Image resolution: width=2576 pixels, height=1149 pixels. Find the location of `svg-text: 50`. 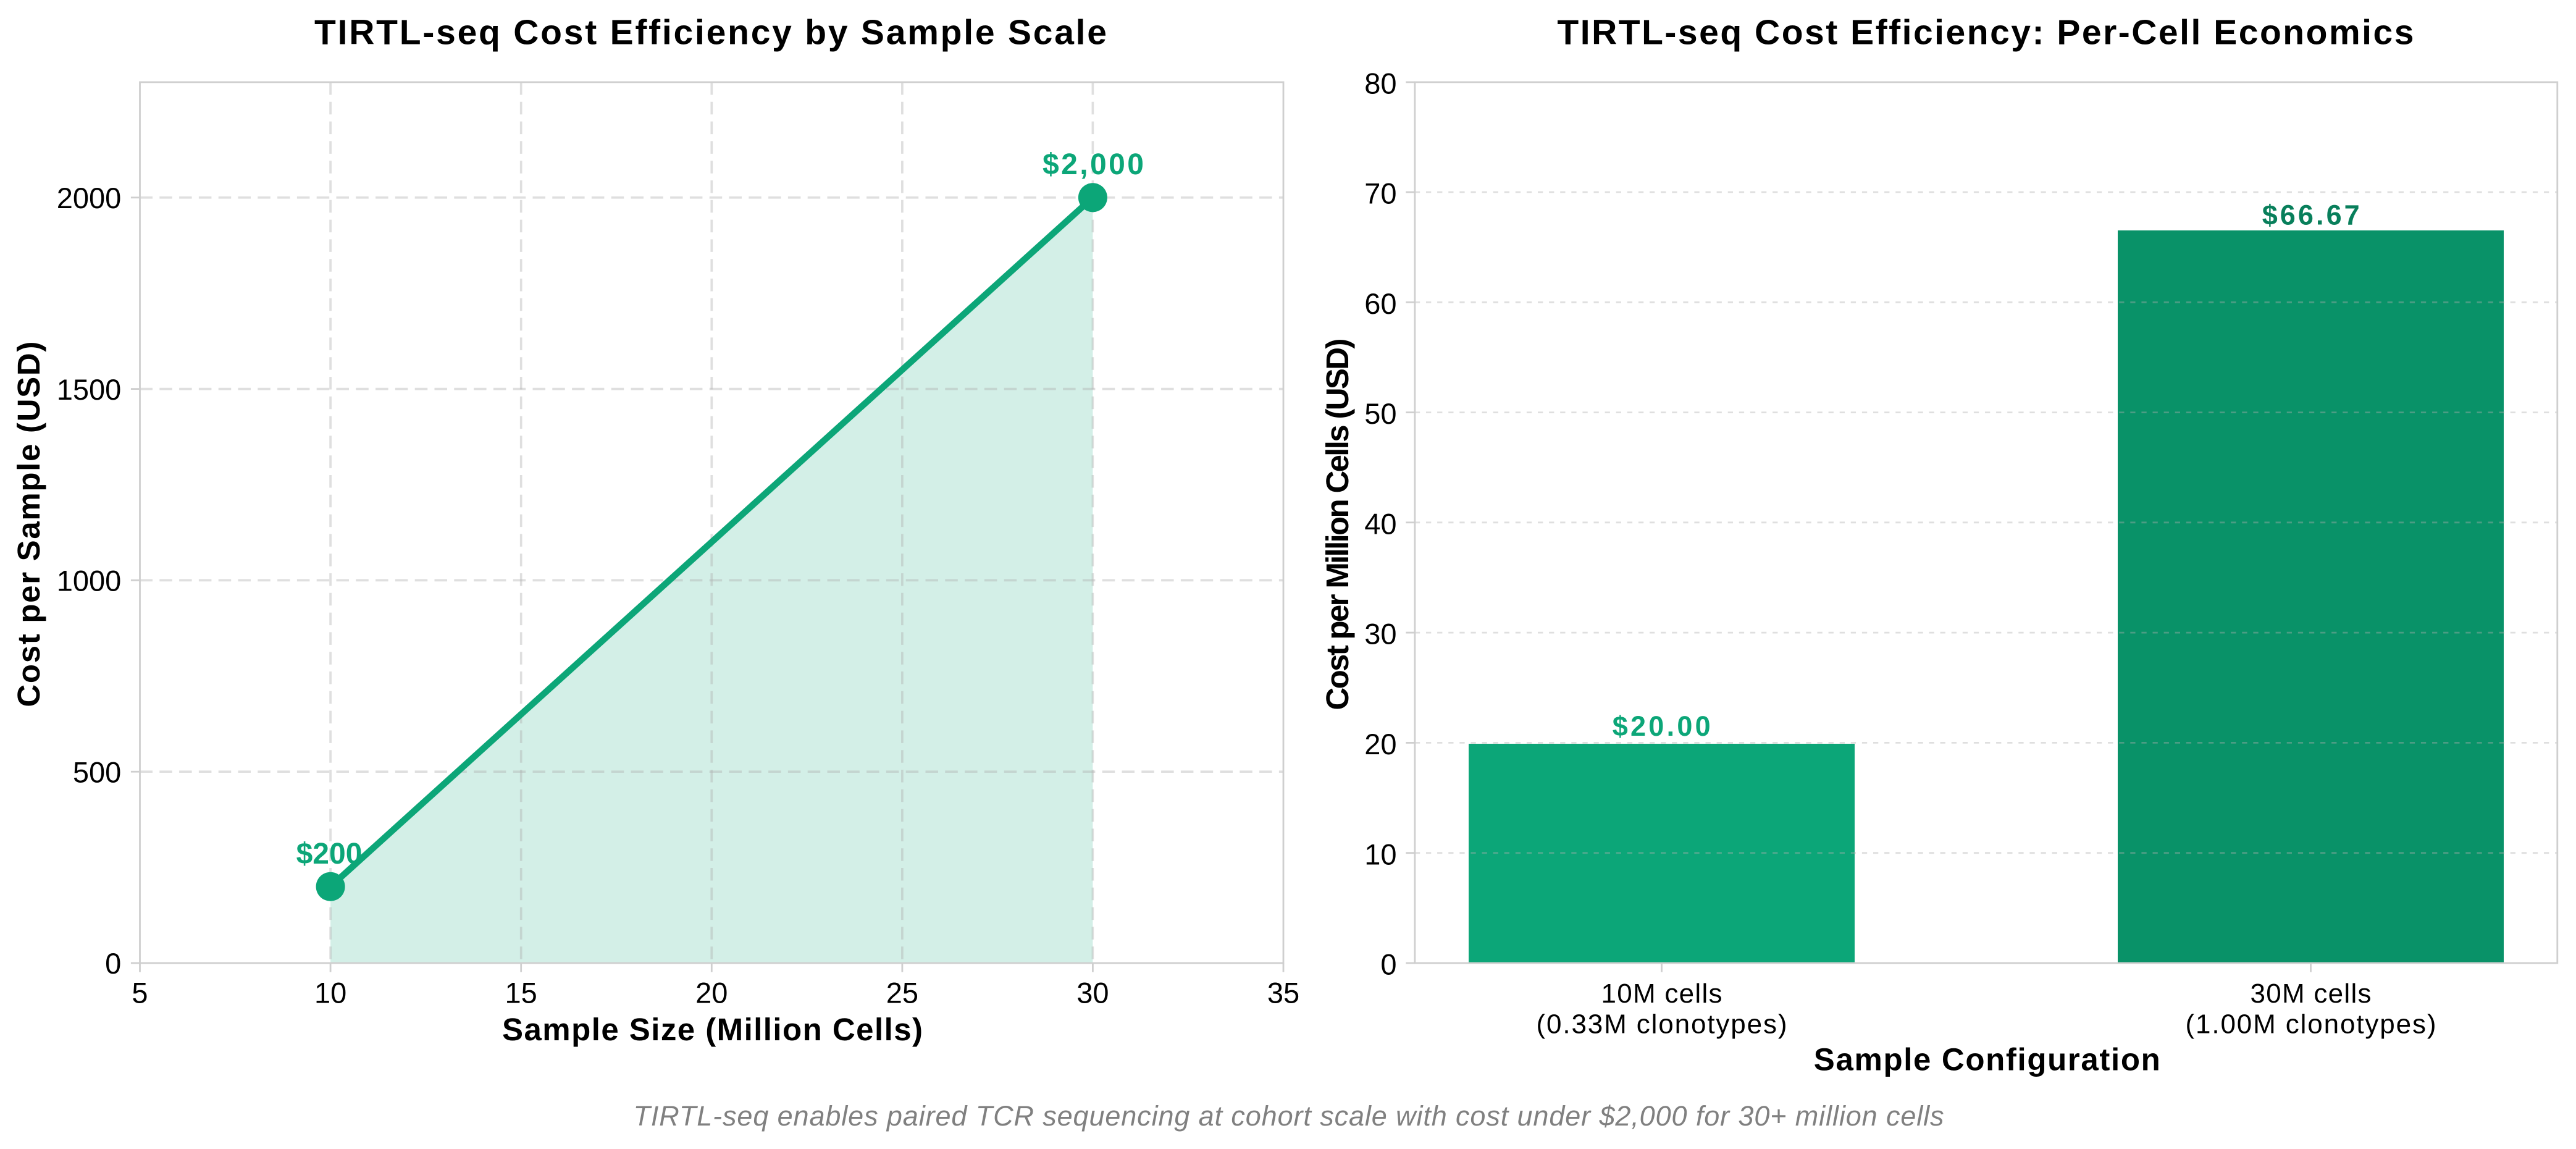

svg-text: 50 is located at coordinates (1380, 414).